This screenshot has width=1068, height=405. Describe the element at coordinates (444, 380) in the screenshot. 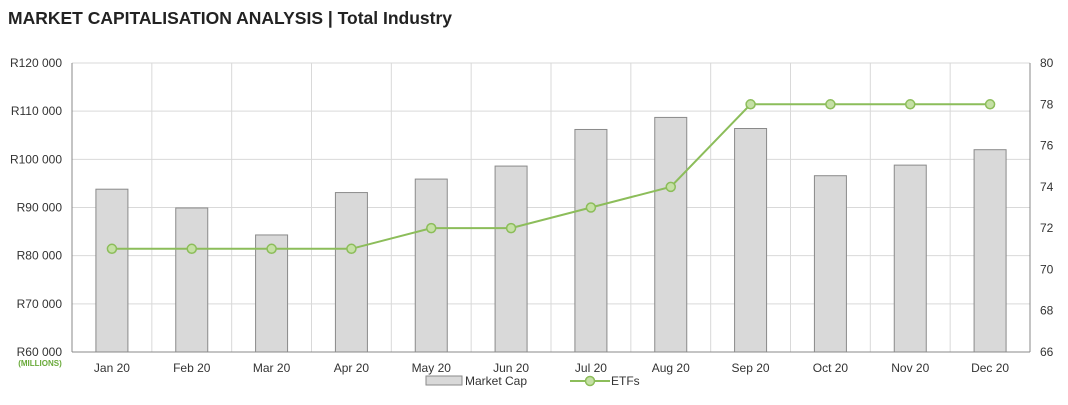

I see `legend-market-cap-swatch` at that location.